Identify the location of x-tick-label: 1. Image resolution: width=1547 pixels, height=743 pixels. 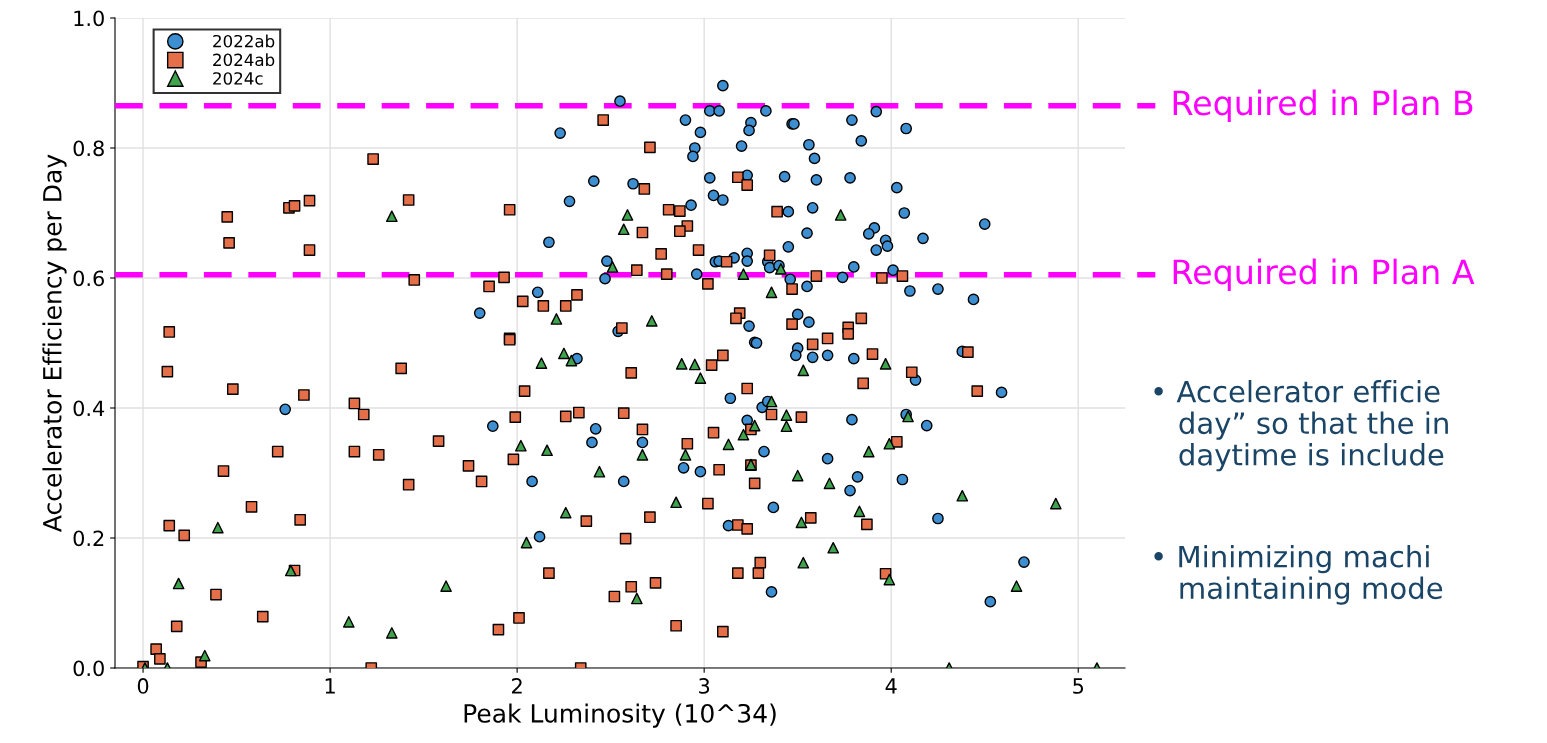
(330, 686).